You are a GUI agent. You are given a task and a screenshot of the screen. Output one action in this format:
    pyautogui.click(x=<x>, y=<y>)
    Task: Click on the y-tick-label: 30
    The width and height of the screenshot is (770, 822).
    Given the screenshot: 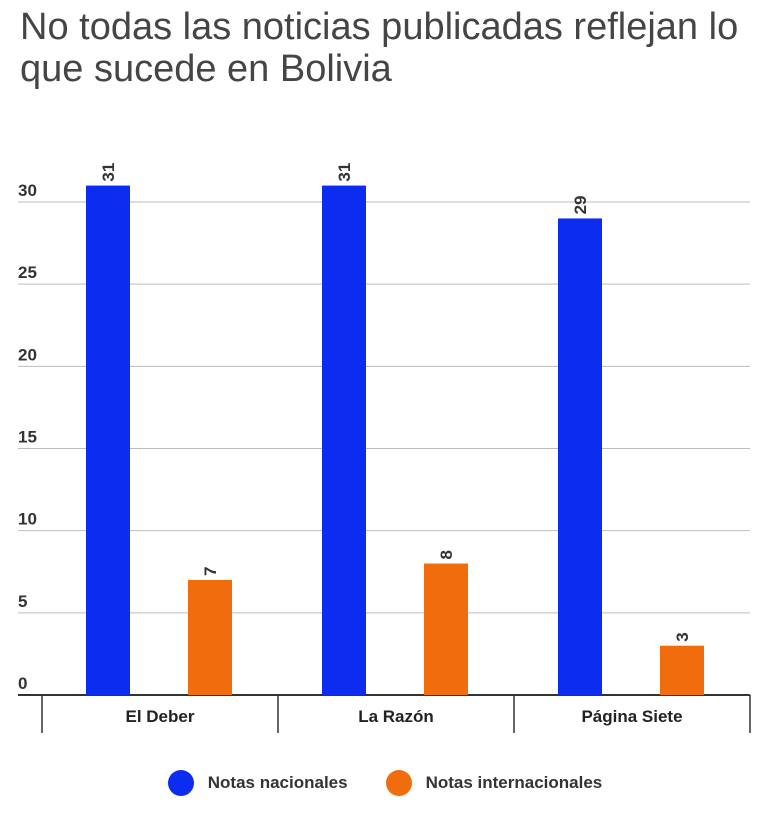 What is the action you would take?
    pyautogui.click(x=27, y=190)
    